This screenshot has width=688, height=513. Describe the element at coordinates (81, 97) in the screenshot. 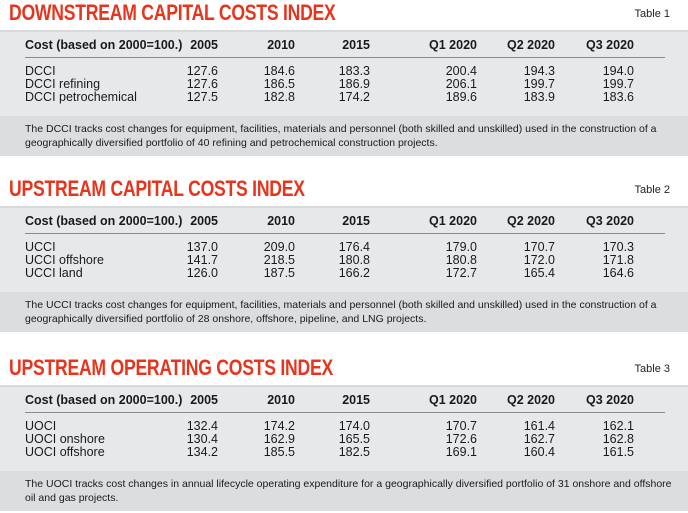

I see `row-label: DCCI petrochemical` at that location.